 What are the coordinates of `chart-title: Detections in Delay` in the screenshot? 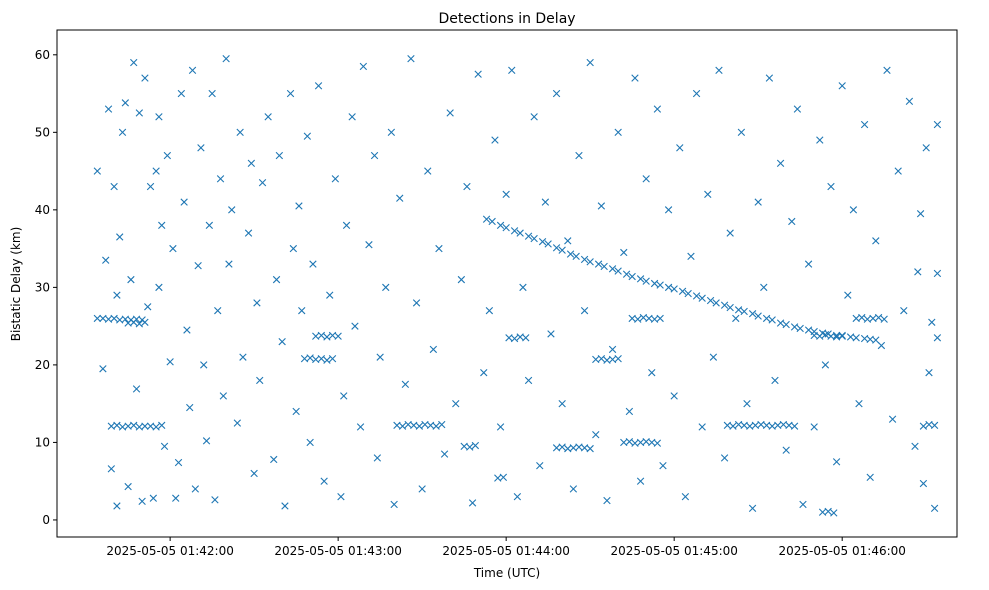 It's located at (506, 19).